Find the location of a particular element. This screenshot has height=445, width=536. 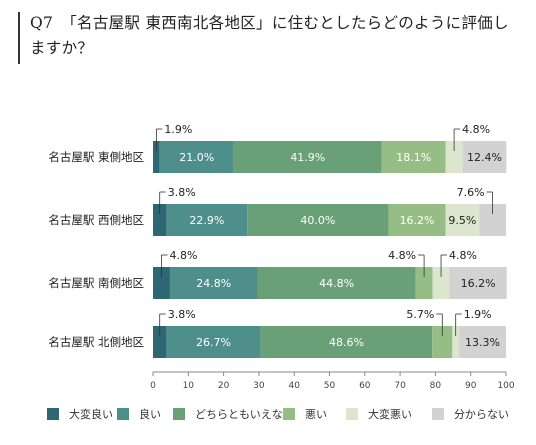

data-label-2-1: 24.8% is located at coordinates (213, 283).